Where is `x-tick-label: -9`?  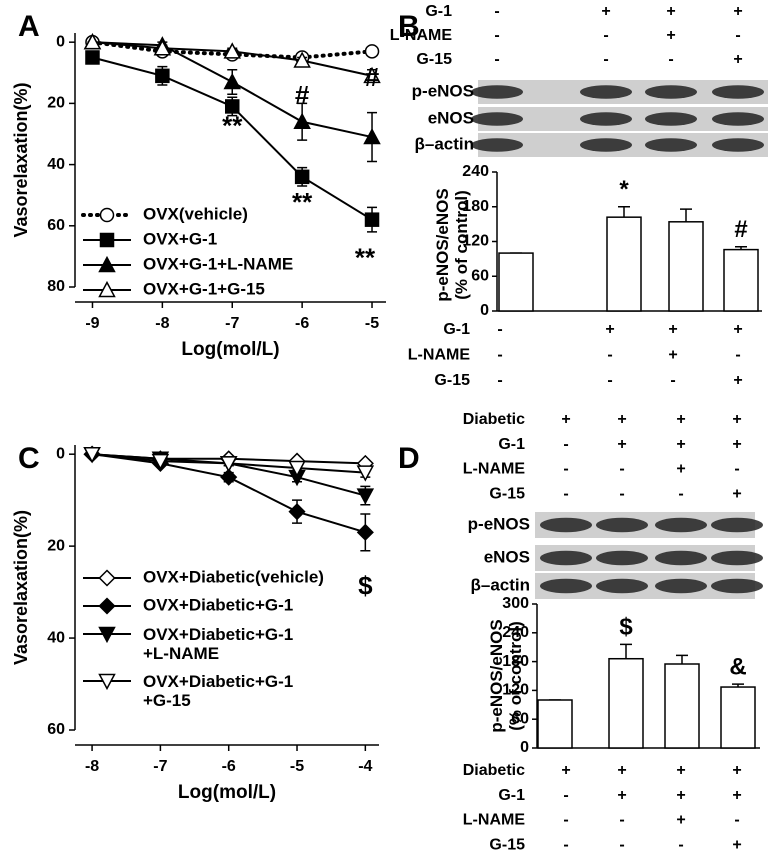
x-tick-label: -9 is located at coordinates (92, 323).